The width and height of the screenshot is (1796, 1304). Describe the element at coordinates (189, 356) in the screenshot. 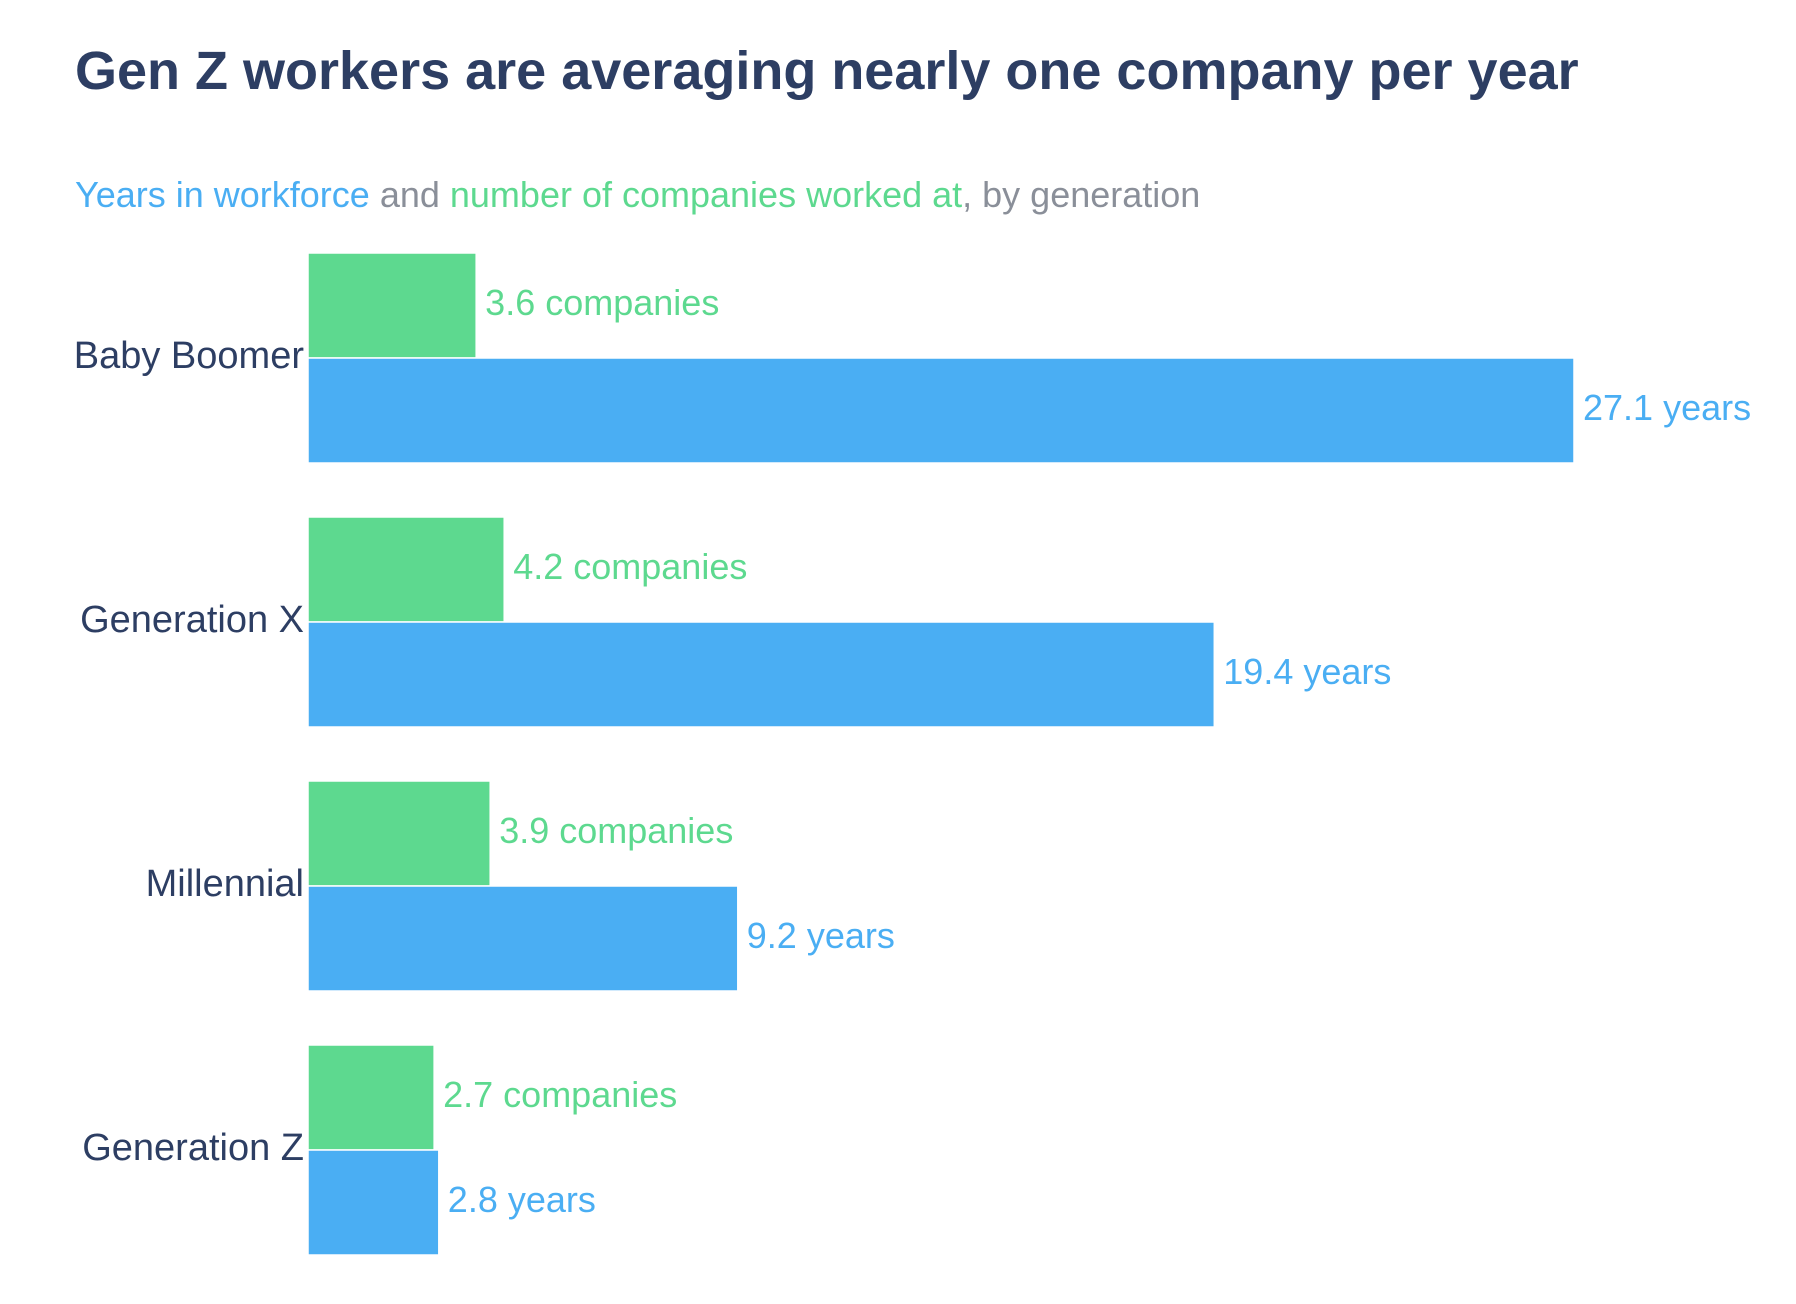

I see `category-label-baby-boomer: Baby Boomer` at that location.